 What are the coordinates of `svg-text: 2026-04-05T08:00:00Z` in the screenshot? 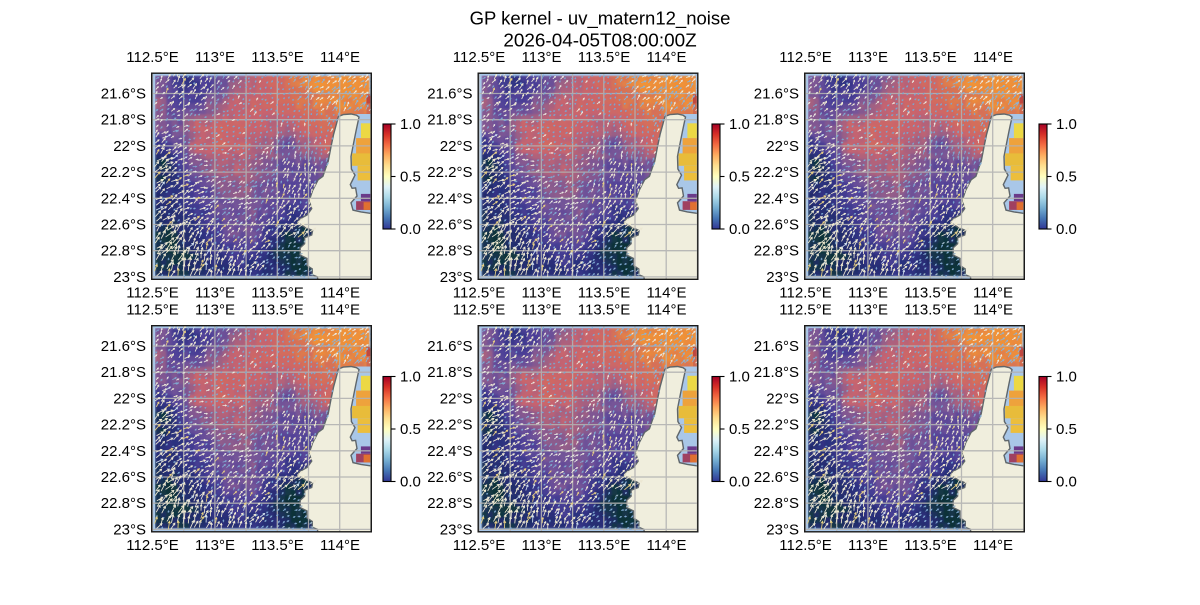 It's located at (599, 41).